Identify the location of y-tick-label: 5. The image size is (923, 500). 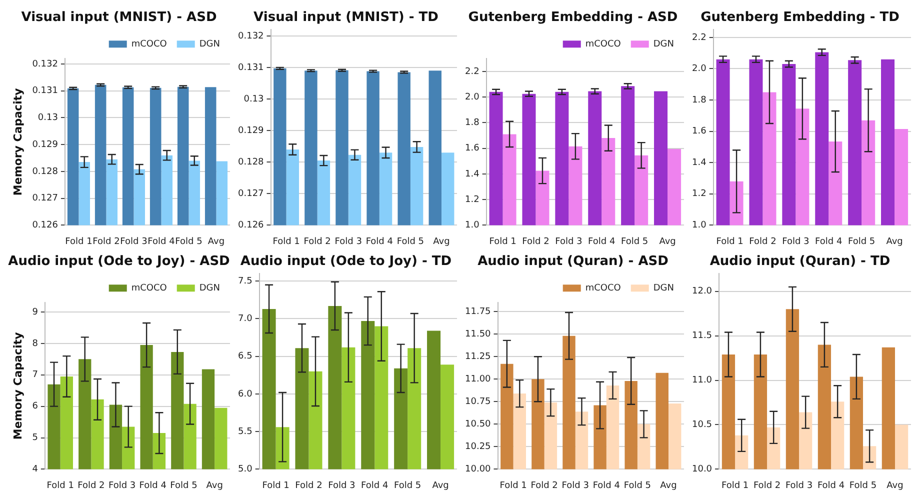
(35, 438).